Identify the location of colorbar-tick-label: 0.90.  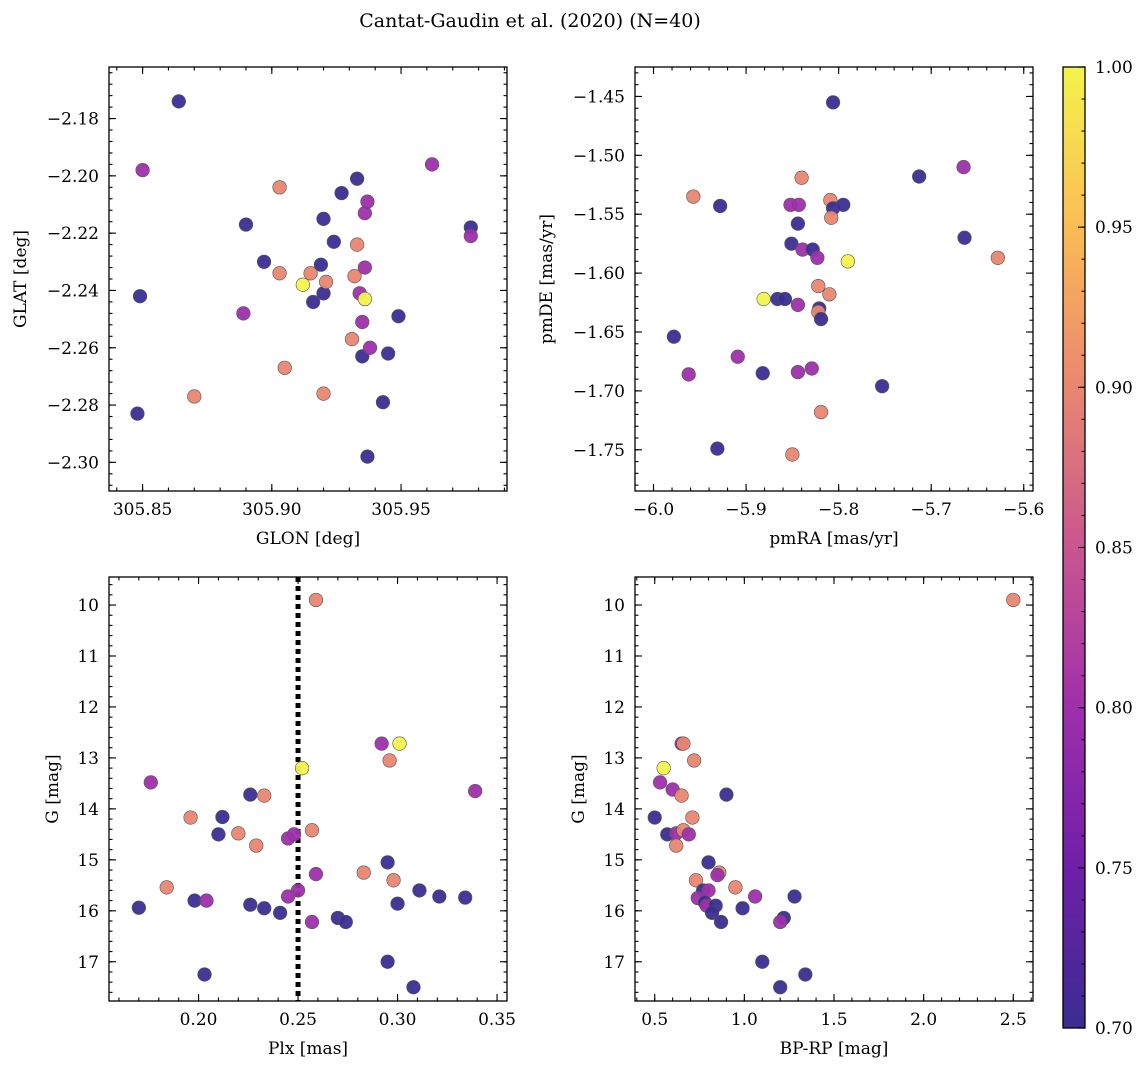
(1114, 388).